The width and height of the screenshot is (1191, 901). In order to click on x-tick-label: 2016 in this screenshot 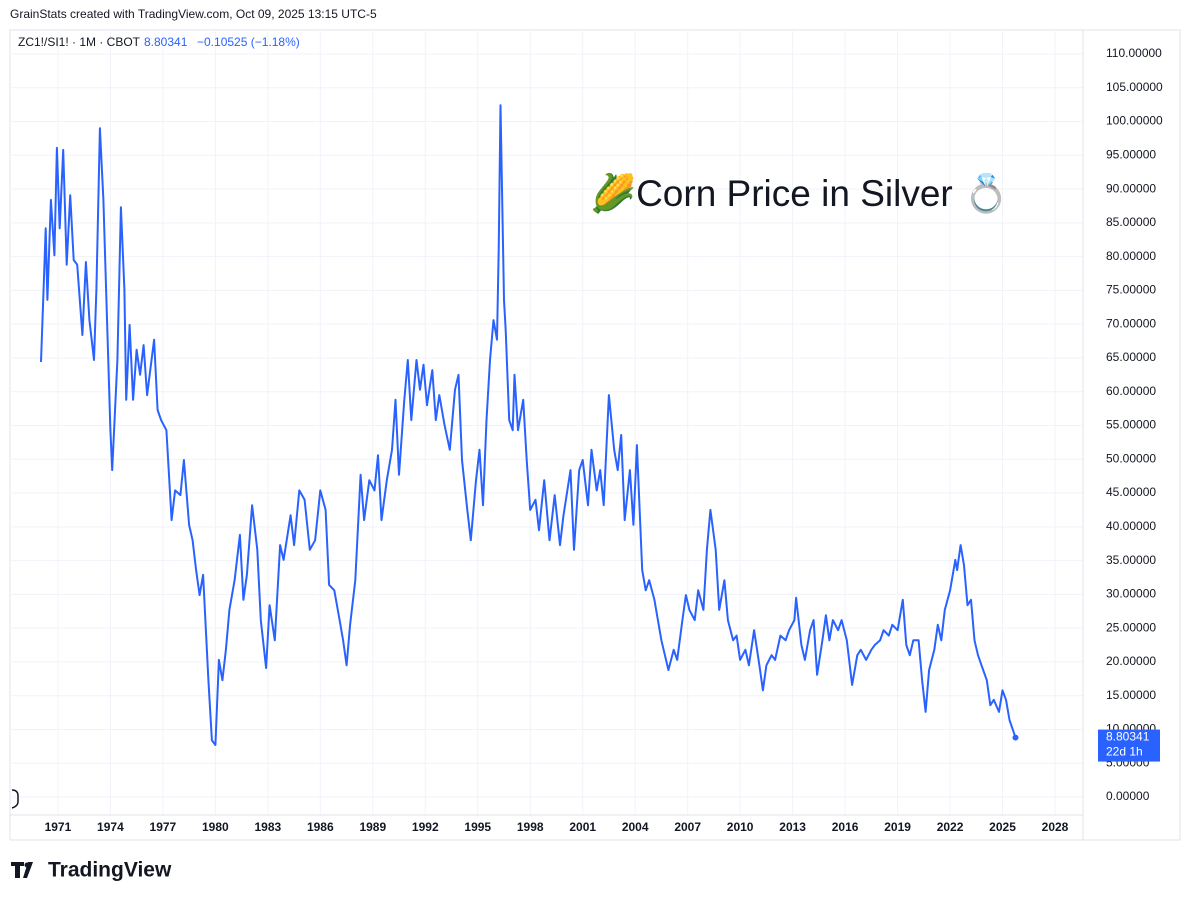, I will do `click(845, 827)`.